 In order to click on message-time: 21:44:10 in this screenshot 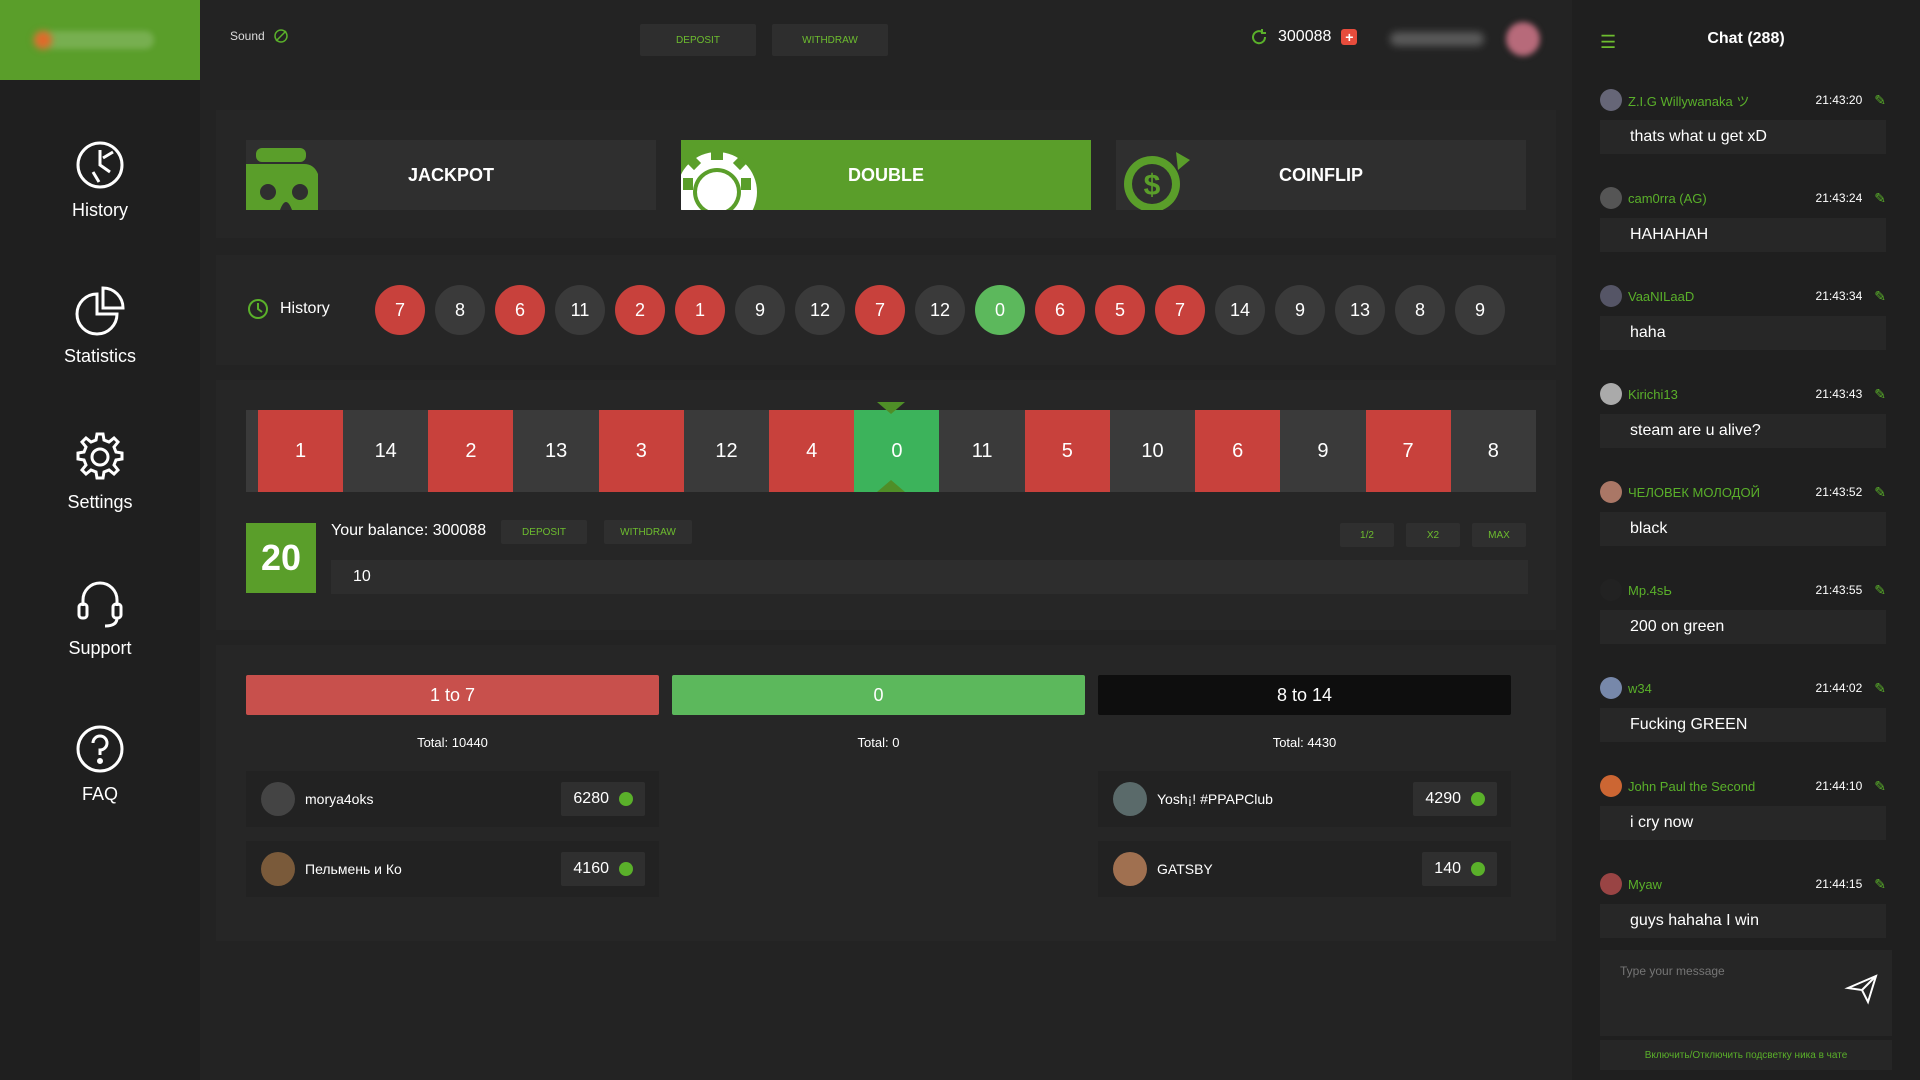, I will do `click(1839, 786)`.